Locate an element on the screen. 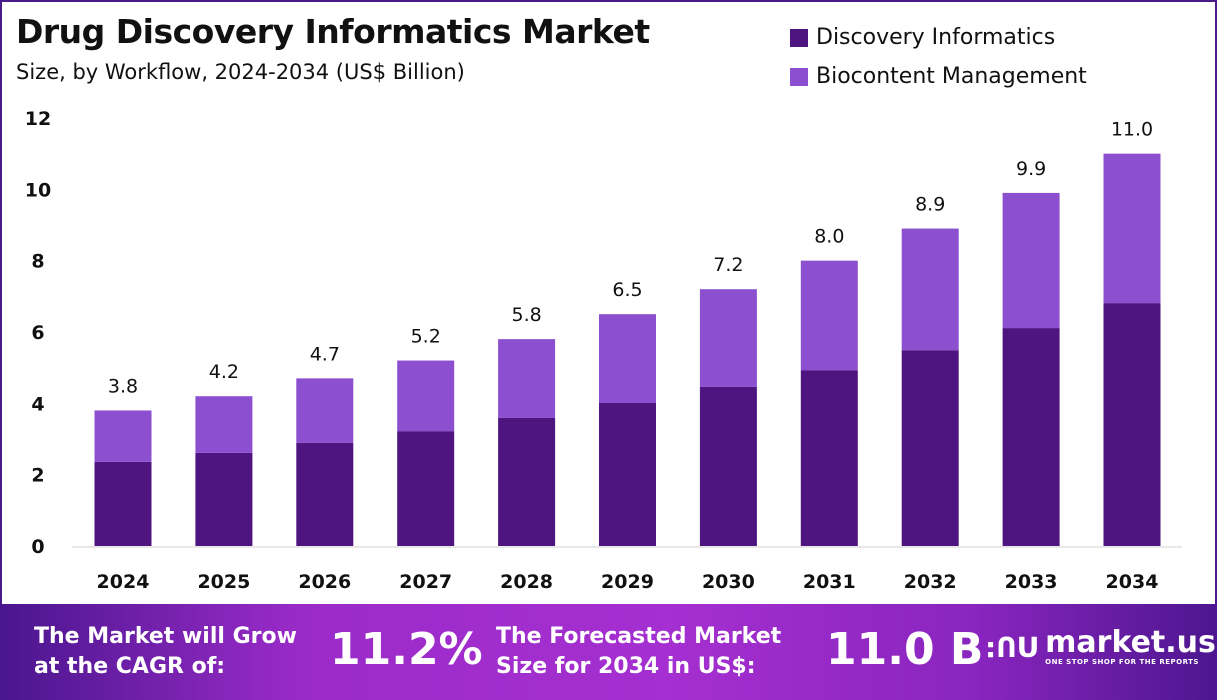 This screenshot has height=700, width=1217. forecast-value: 11.0 B is located at coordinates (905, 649).